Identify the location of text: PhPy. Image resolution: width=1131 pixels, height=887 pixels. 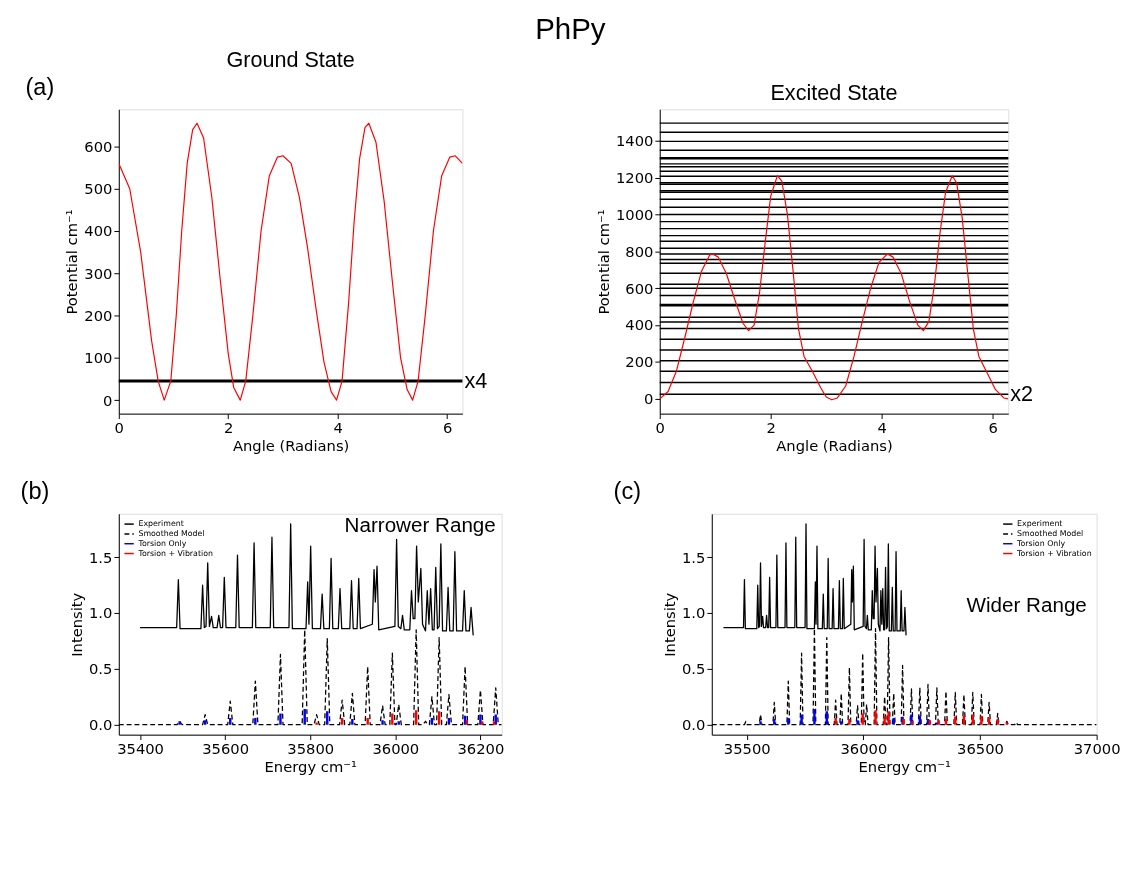
(570, 29).